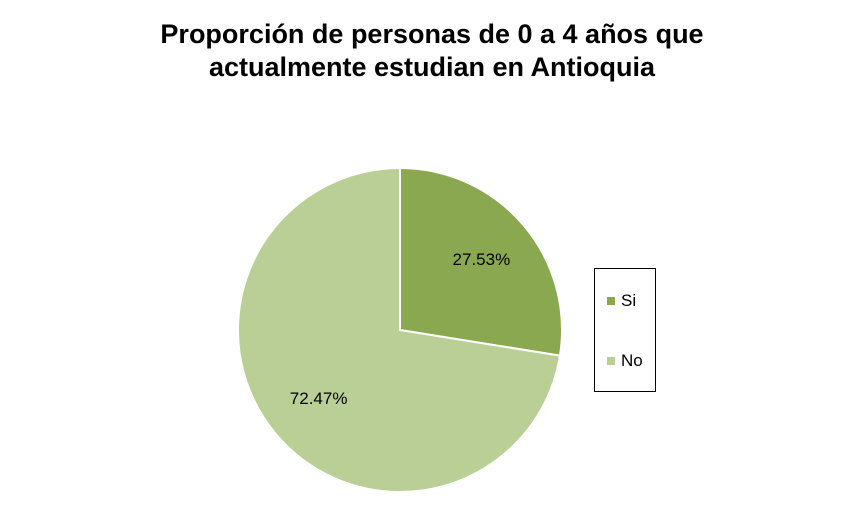  Describe the element at coordinates (319, 398) in the screenshot. I see `data-label-no: 72.47%` at that location.